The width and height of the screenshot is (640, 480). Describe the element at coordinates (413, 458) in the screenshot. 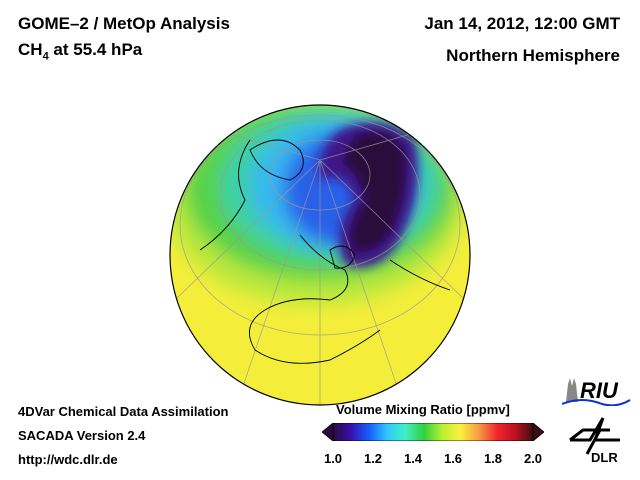

I see `colorbar-tick-label: 1.4` at that location.